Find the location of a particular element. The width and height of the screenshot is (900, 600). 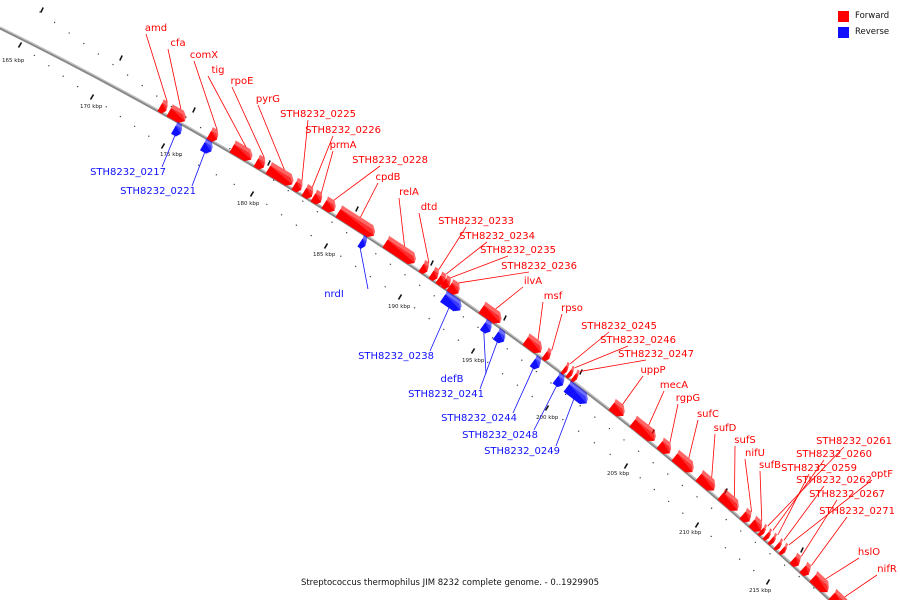

gene-label: STH8232_0241 is located at coordinates (446, 394).